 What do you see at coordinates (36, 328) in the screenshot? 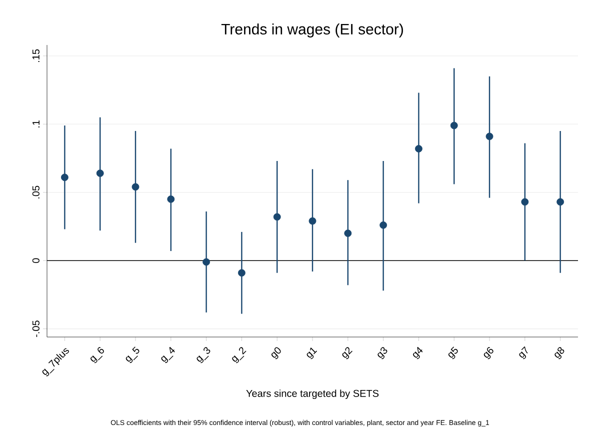
I see `y-tick-label: -.05` at bounding box center [36, 328].